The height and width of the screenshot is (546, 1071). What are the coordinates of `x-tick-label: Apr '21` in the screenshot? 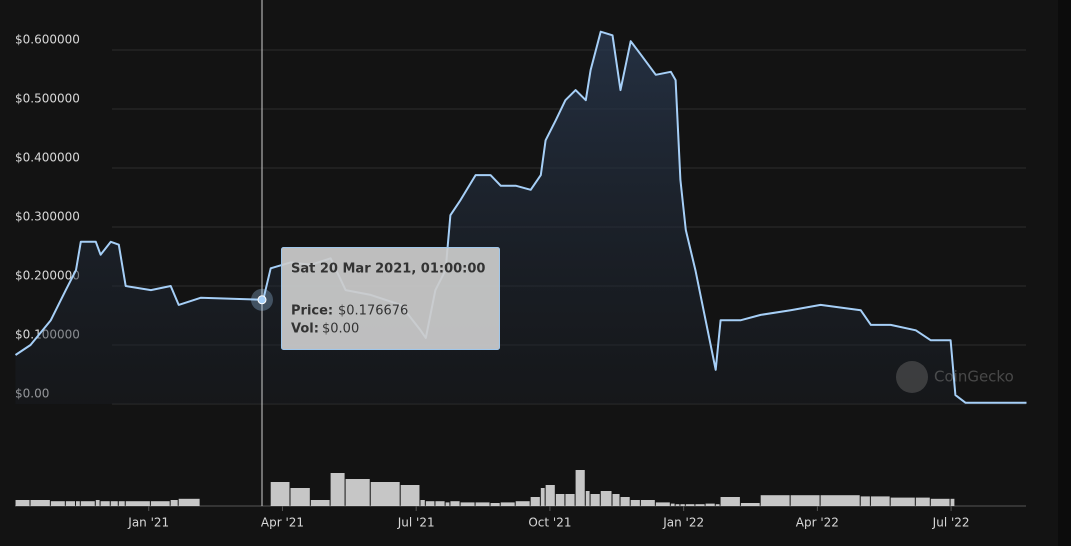 It's located at (282, 523).